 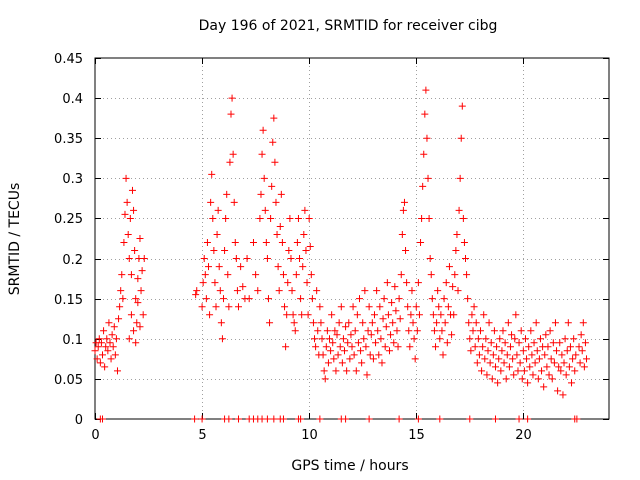 I want to click on x-tick-label: 5, so click(x=202, y=435).